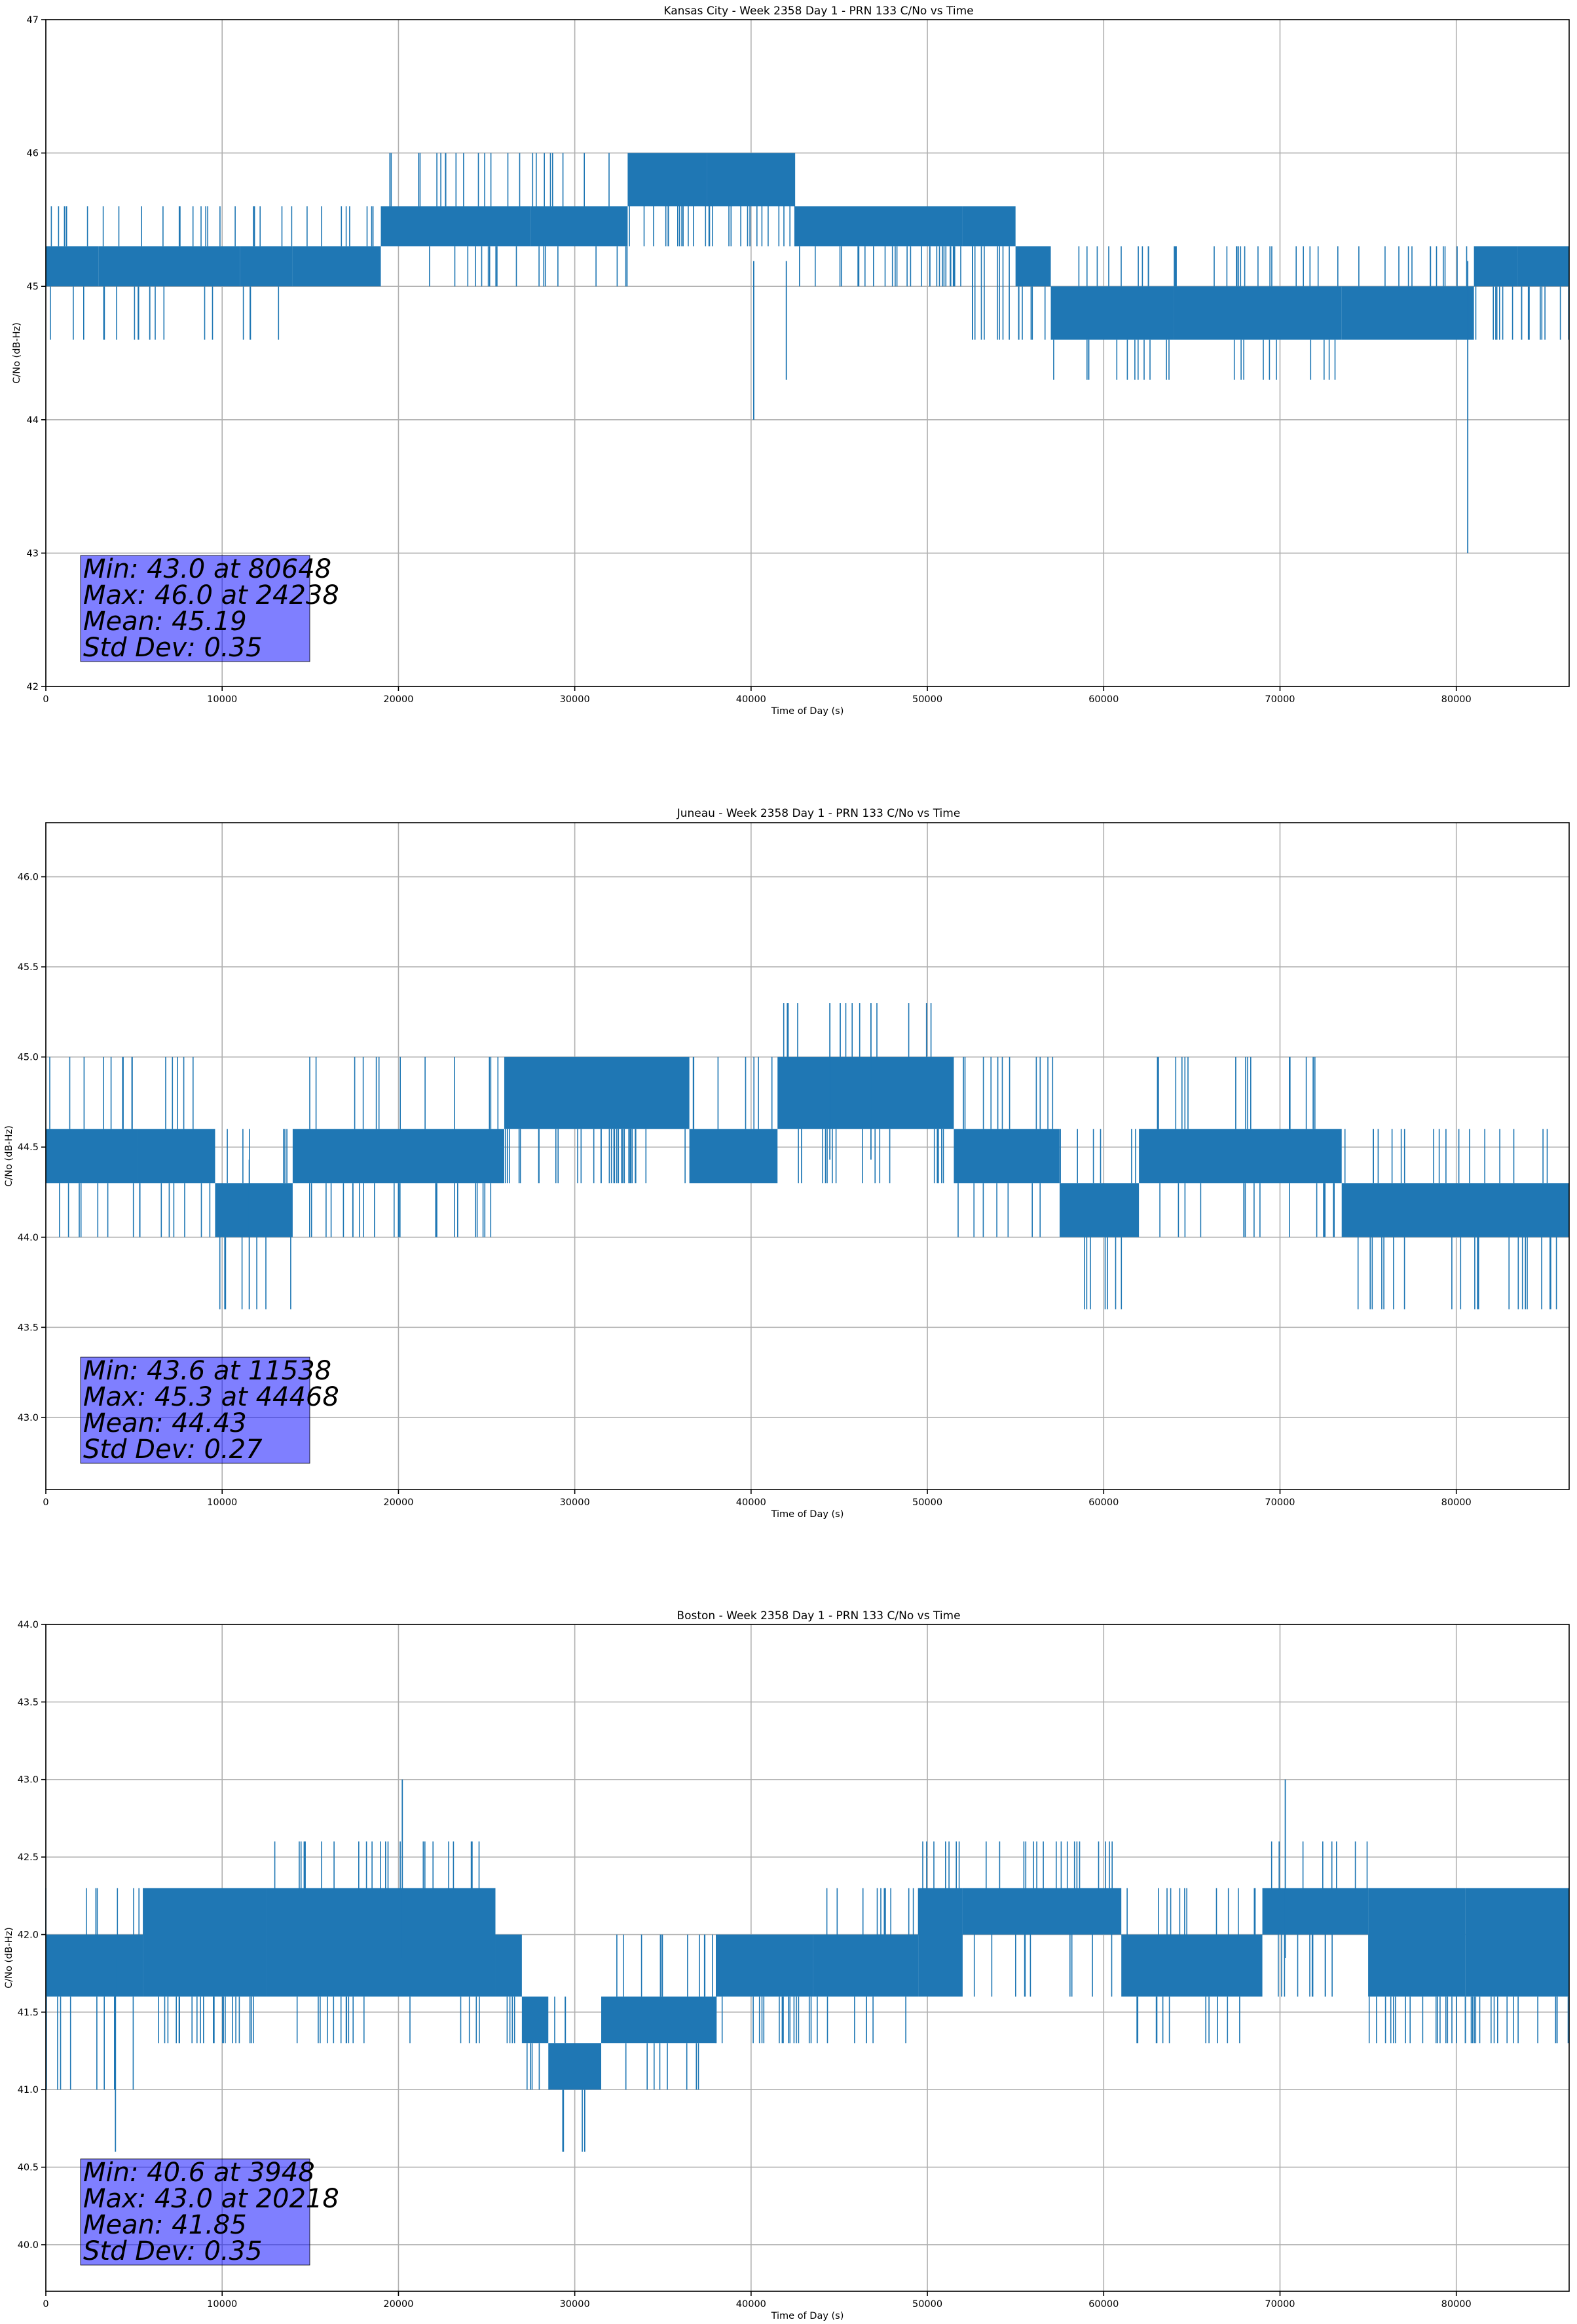  I want to click on y-tick-label: 40.0, so click(28, 2245).